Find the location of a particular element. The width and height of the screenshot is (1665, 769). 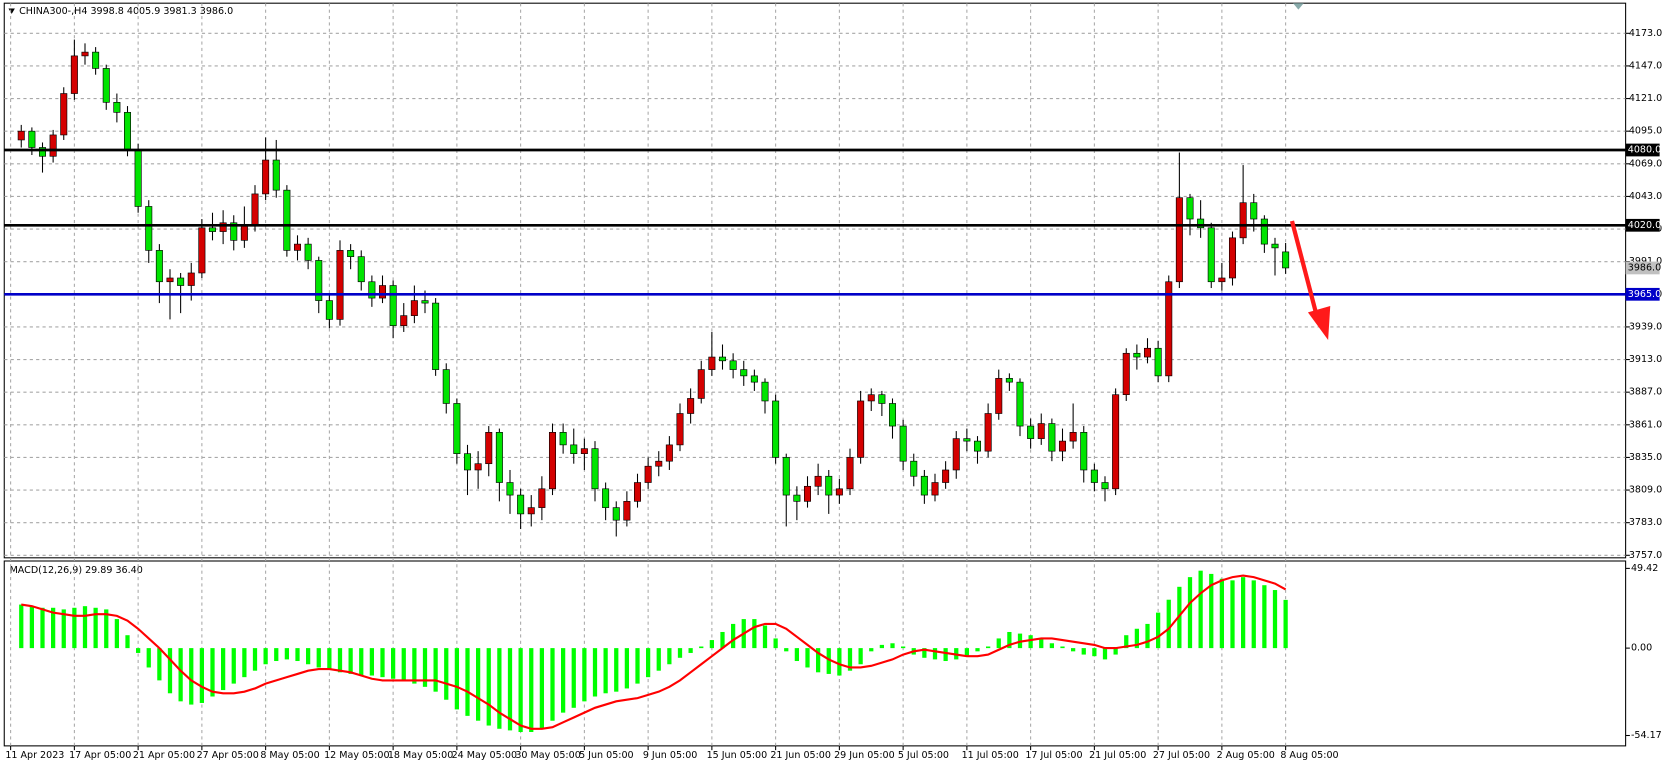

forecast-arrow is located at coordinates (1310, 280).